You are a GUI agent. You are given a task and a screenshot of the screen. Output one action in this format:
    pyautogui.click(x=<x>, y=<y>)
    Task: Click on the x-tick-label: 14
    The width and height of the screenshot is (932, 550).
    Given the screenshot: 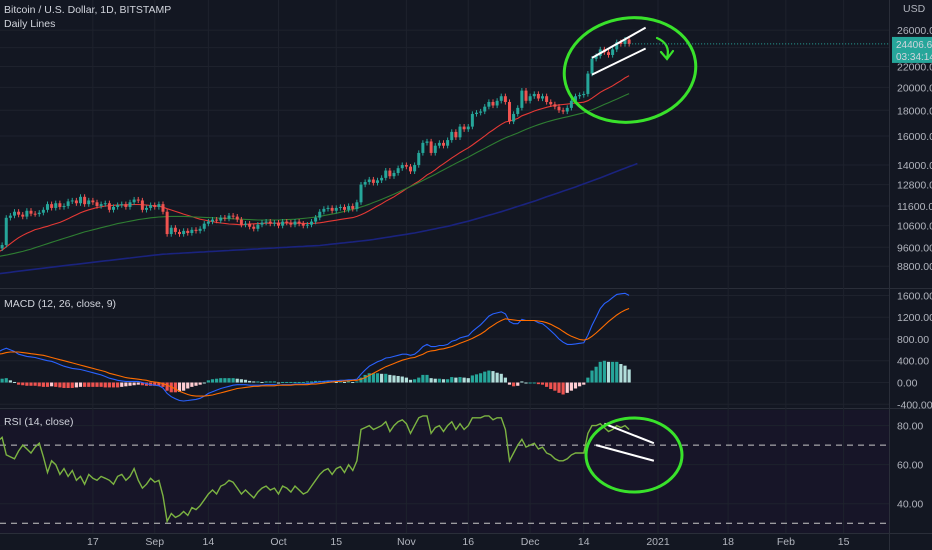 What is the action you would take?
    pyautogui.click(x=209, y=542)
    